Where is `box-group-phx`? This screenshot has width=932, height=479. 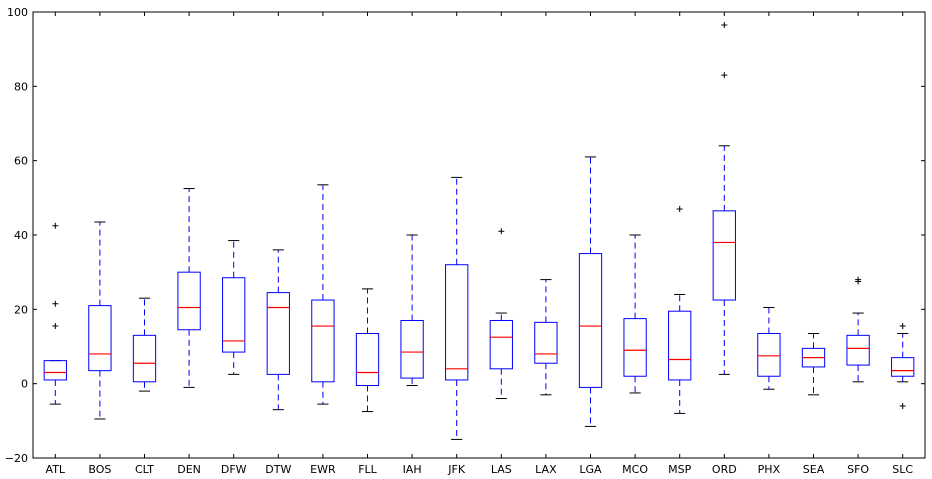 box-group-phx is located at coordinates (769, 348).